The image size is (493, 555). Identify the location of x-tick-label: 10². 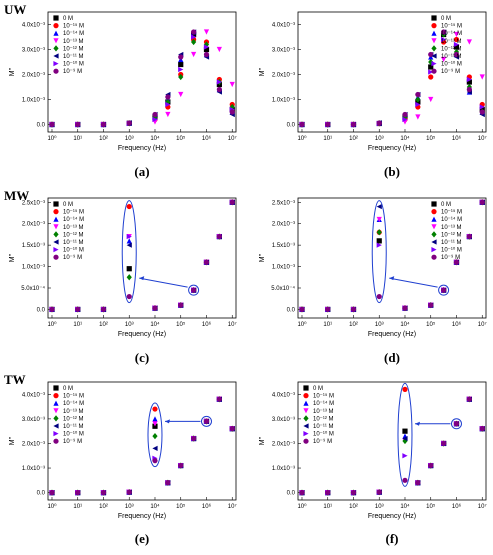
(353, 507).